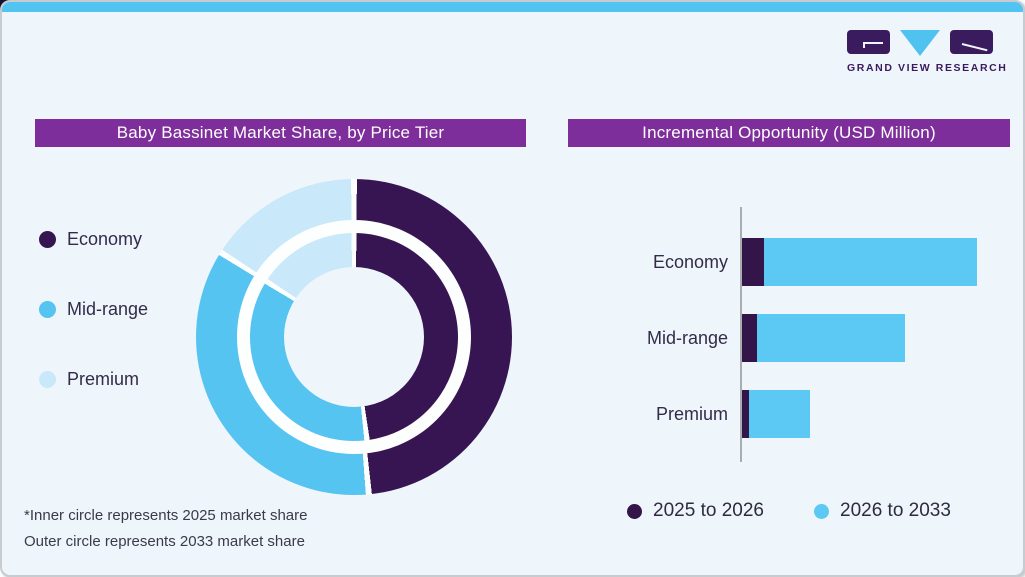 The image size is (1025, 577). I want to click on legend-item-mid-range: Mid-range, so click(93, 309).